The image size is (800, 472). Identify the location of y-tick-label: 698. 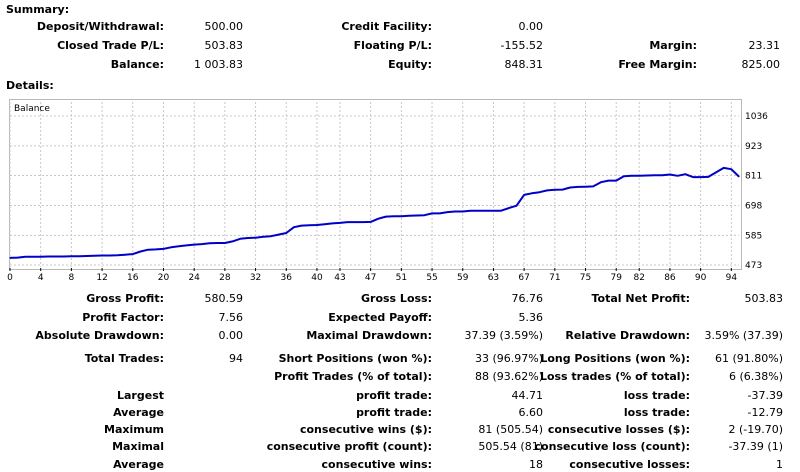
(753, 206).